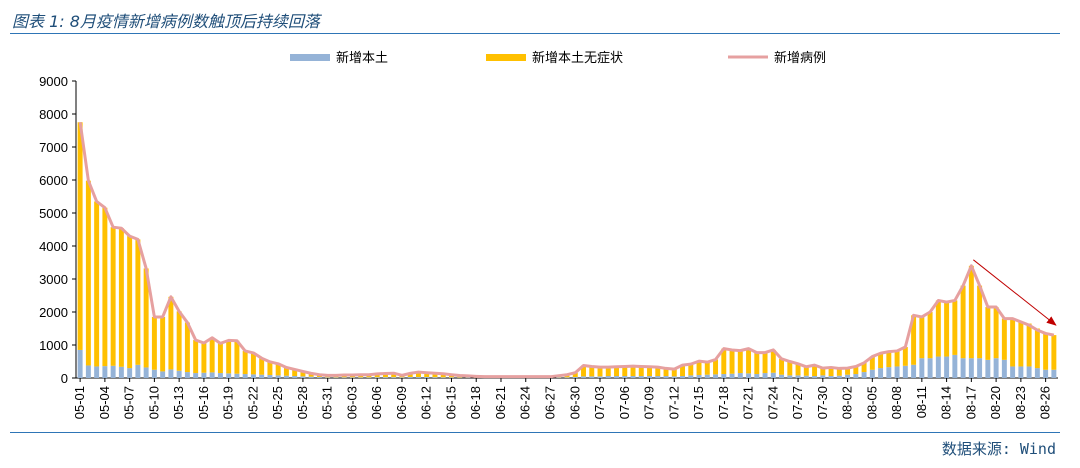  Describe the element at coordinates (166, 21) in the screenshot. I see `chart-title: 图表 1: 8月疫情新增病例数触顶后持续回落` at that location.